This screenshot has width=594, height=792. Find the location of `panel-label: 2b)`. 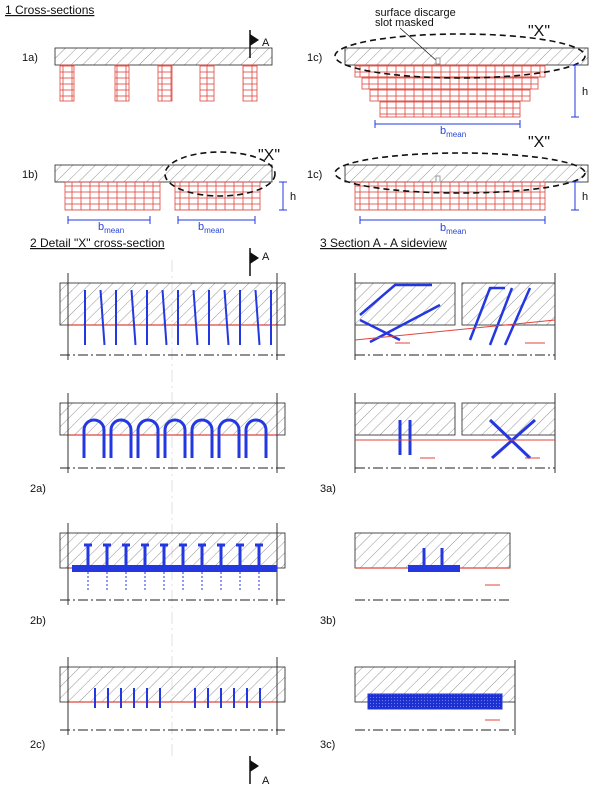

panel-label: 2b) is located at coordinates (38, 621).